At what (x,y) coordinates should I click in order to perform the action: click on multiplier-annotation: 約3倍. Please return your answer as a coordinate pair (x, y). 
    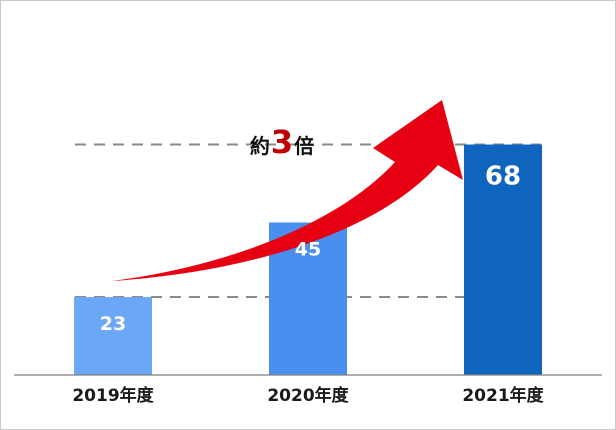
    Looking at the image, I should click on (282, 142).